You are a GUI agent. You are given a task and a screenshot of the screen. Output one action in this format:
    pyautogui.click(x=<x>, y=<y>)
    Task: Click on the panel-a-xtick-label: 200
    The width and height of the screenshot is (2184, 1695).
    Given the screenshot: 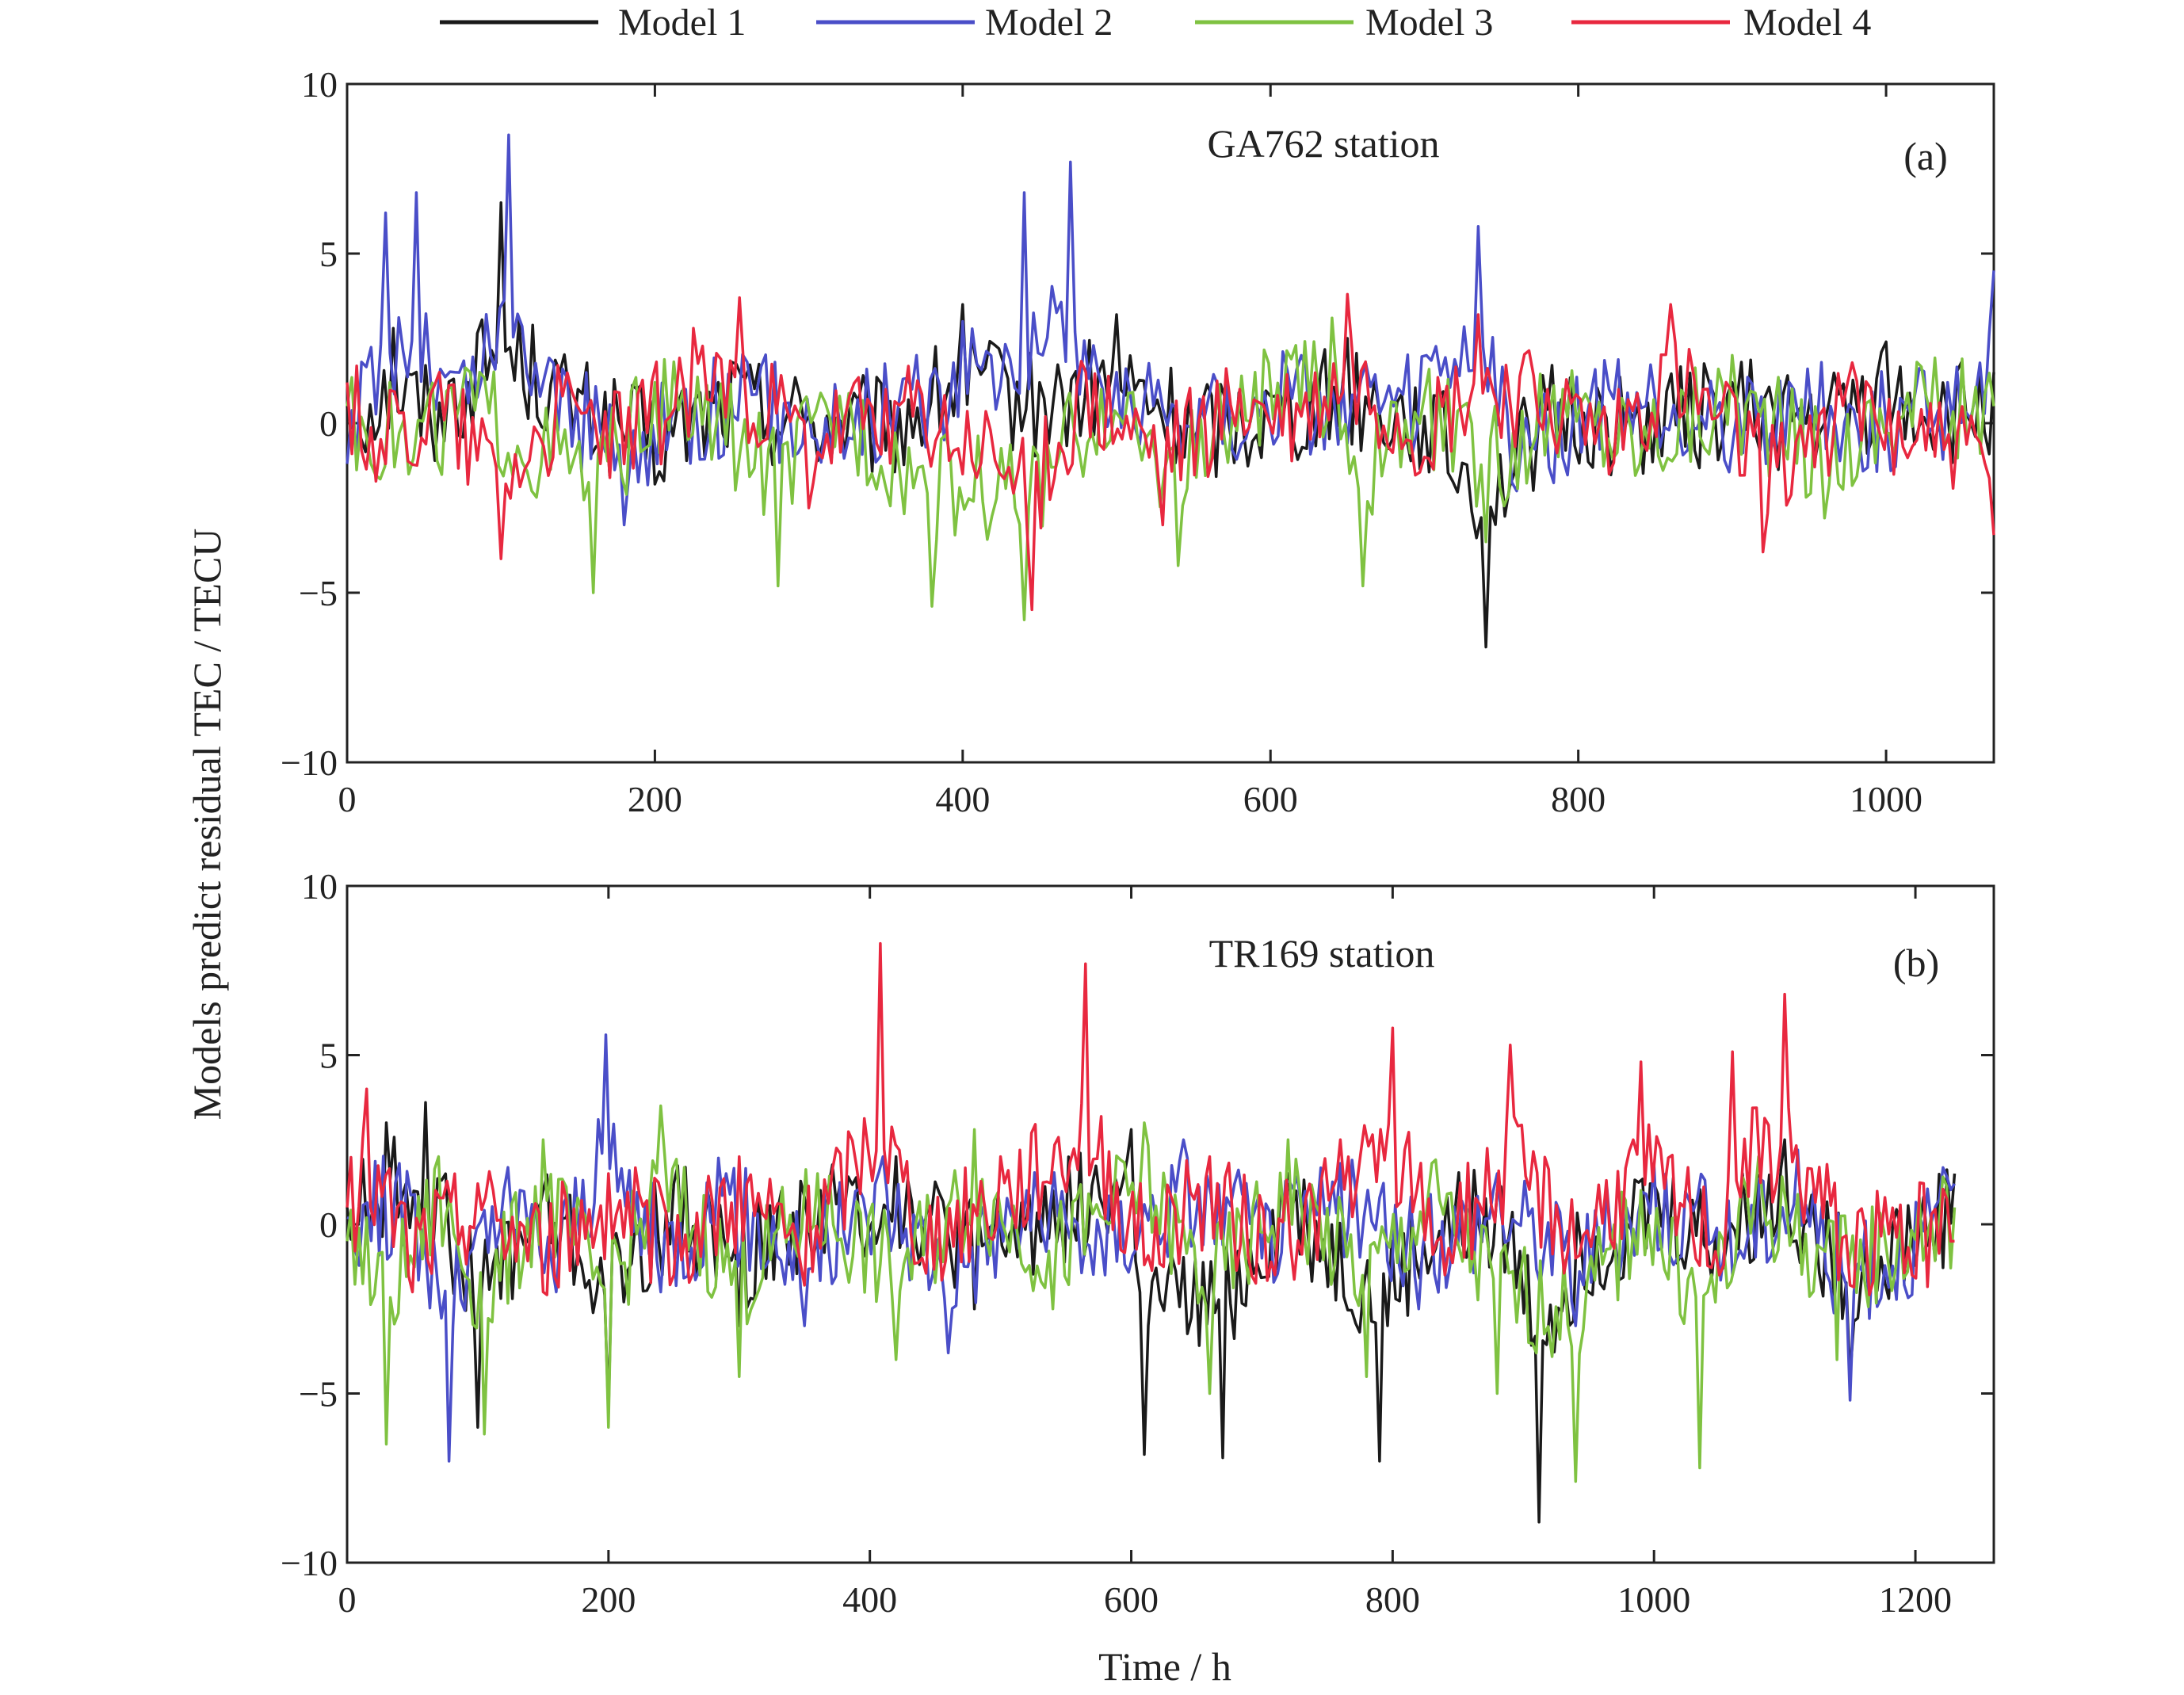 What is the action you would take?
    pyautogui.click(x=655, y=799)
    